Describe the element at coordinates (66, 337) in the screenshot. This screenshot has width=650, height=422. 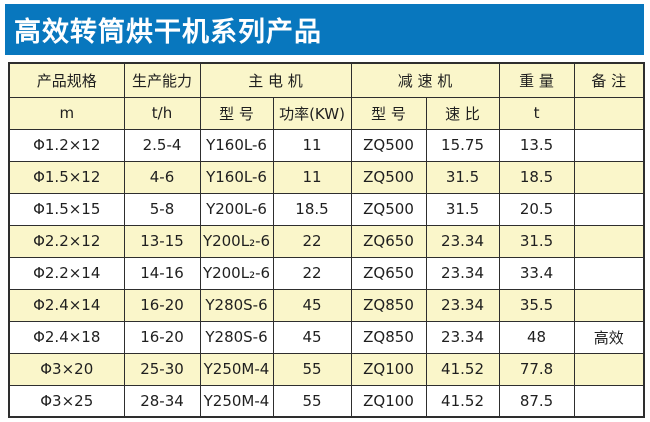
I see `cell-spec: Φ2.4×18` at that location.